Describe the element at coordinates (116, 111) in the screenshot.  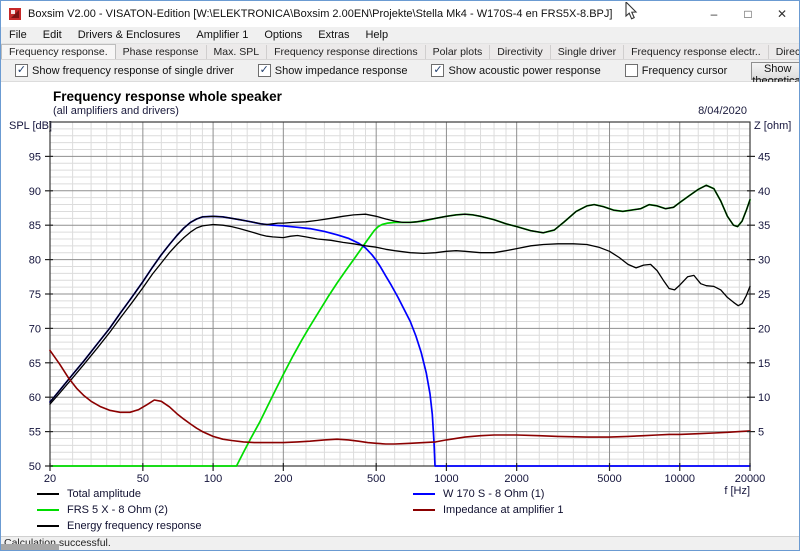
I see `chart-subtitle: (all amplifiers and drivers)` at that location.